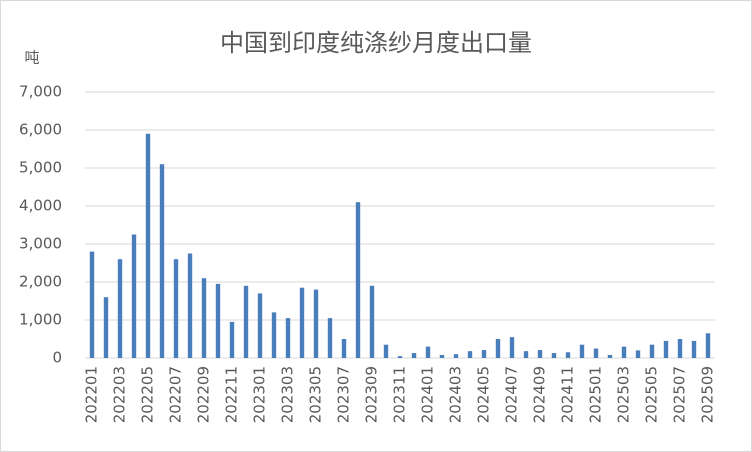 The height and width of the screenshot is (452, 752). What do you see at coordinates (344, 394) in the screenshot?
I see `x-tick-label: 202307` at bounding box center [344, 394].